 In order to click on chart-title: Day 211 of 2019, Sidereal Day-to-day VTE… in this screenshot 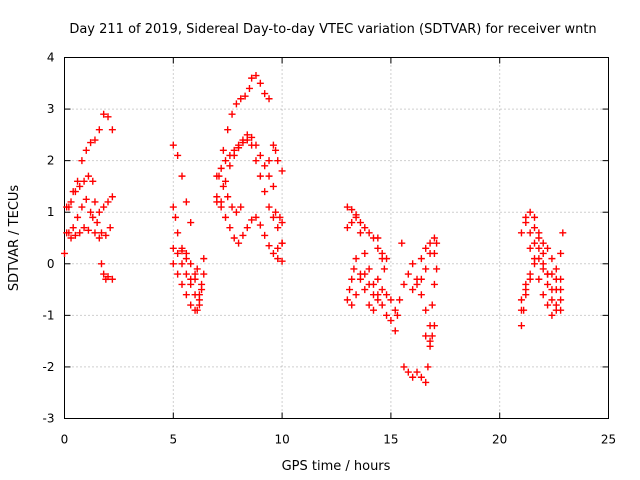, I will do `click(332, 29)`.